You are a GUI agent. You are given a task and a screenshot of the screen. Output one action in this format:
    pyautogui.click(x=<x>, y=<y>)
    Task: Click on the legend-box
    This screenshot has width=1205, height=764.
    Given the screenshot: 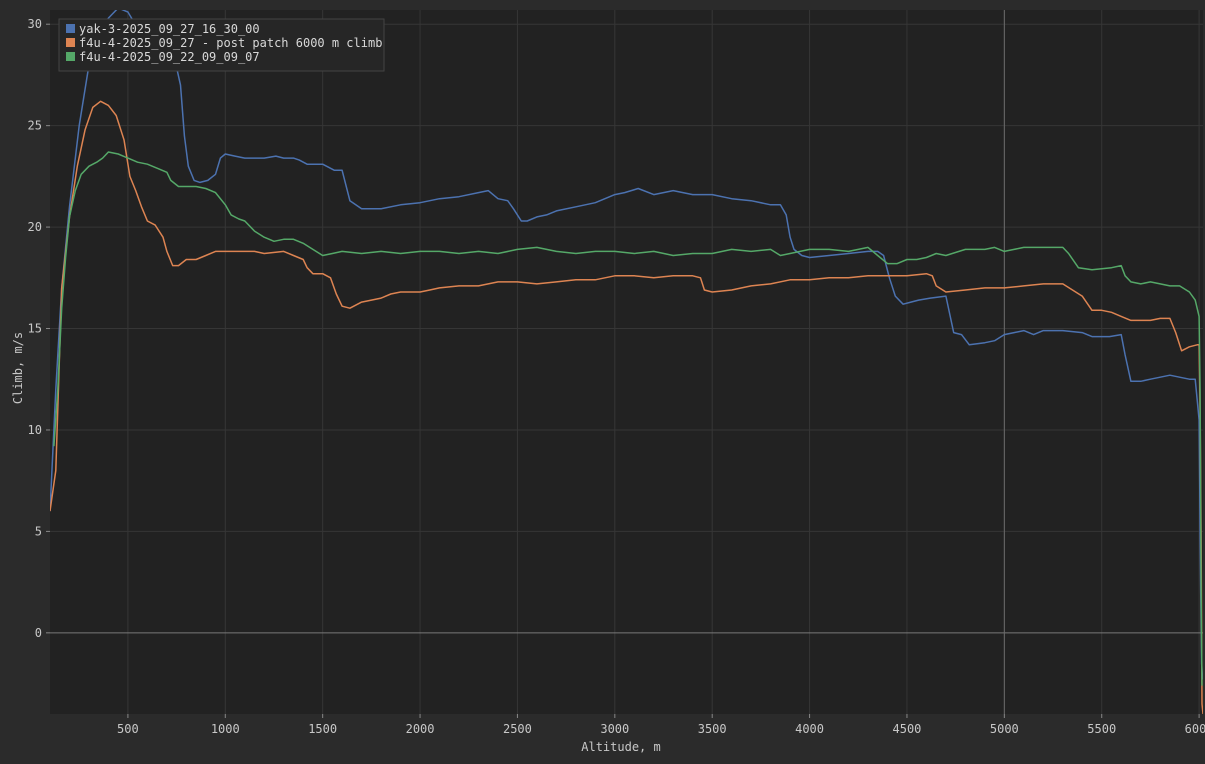 What is the action you would take?
    pyautogui.click(x=221, y=45)
    